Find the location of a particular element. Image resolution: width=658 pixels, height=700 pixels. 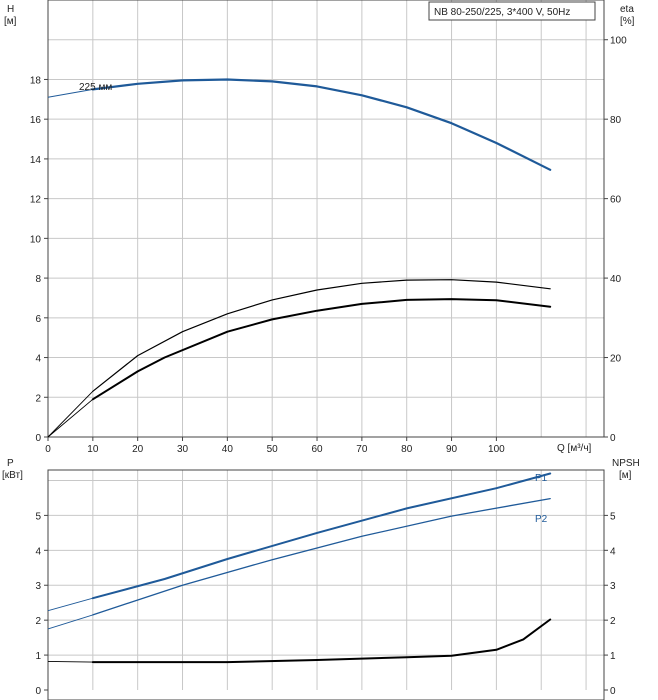

bottom-left-tick-label: 5 is located at coordinates (38, 516).